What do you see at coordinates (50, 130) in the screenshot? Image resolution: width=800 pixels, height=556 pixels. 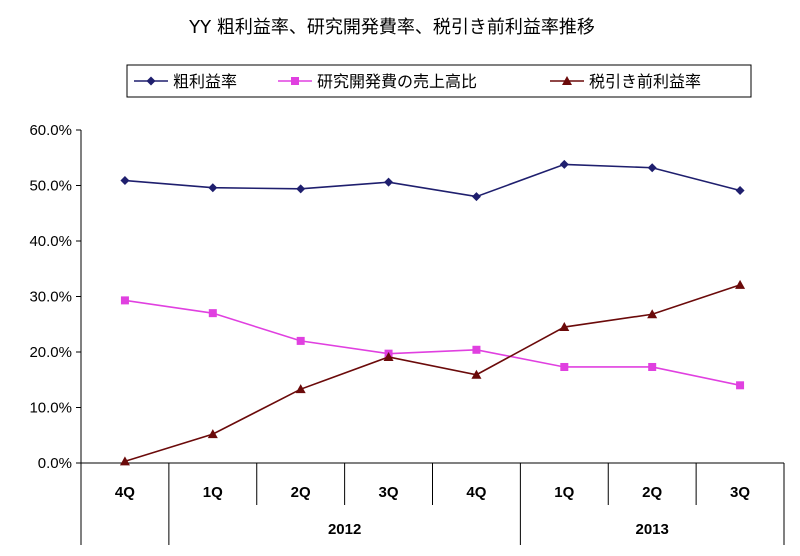 I see `y-tick-label: 60.0%` at bounding box center [50, 130].